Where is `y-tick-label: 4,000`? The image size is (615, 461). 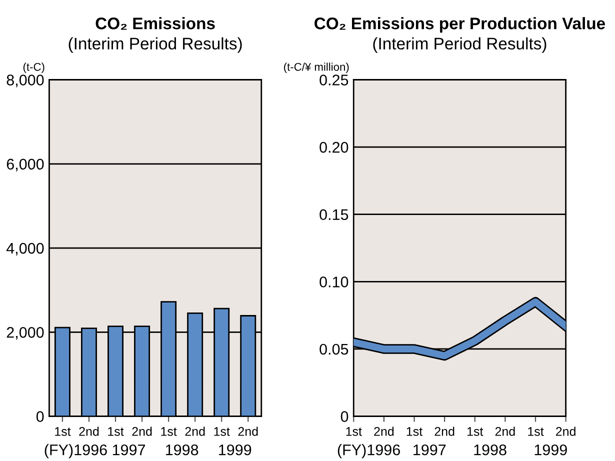 y-tick-label: 4,000 is located at coordinates (25, 249).